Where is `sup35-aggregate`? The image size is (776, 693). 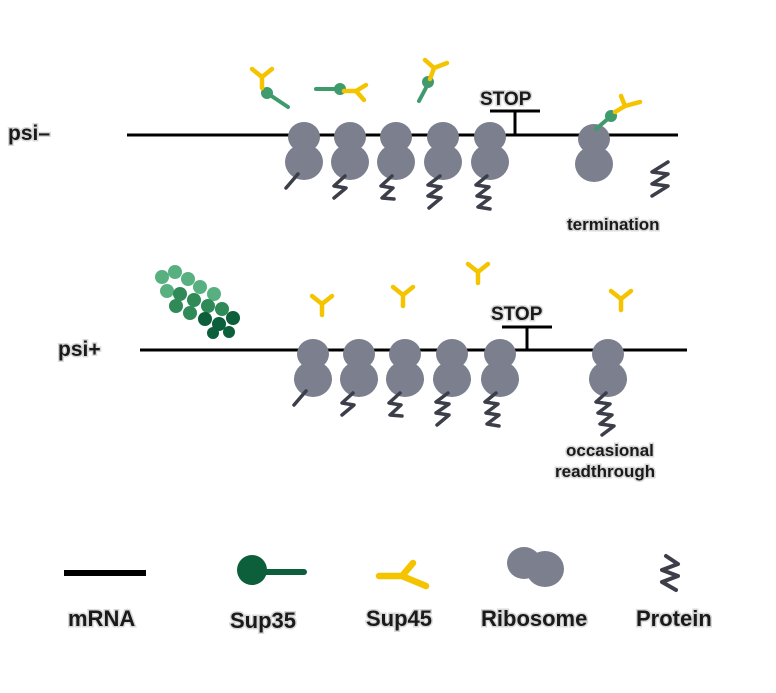
sup35-aggregate is located at coordinates (197, 302).